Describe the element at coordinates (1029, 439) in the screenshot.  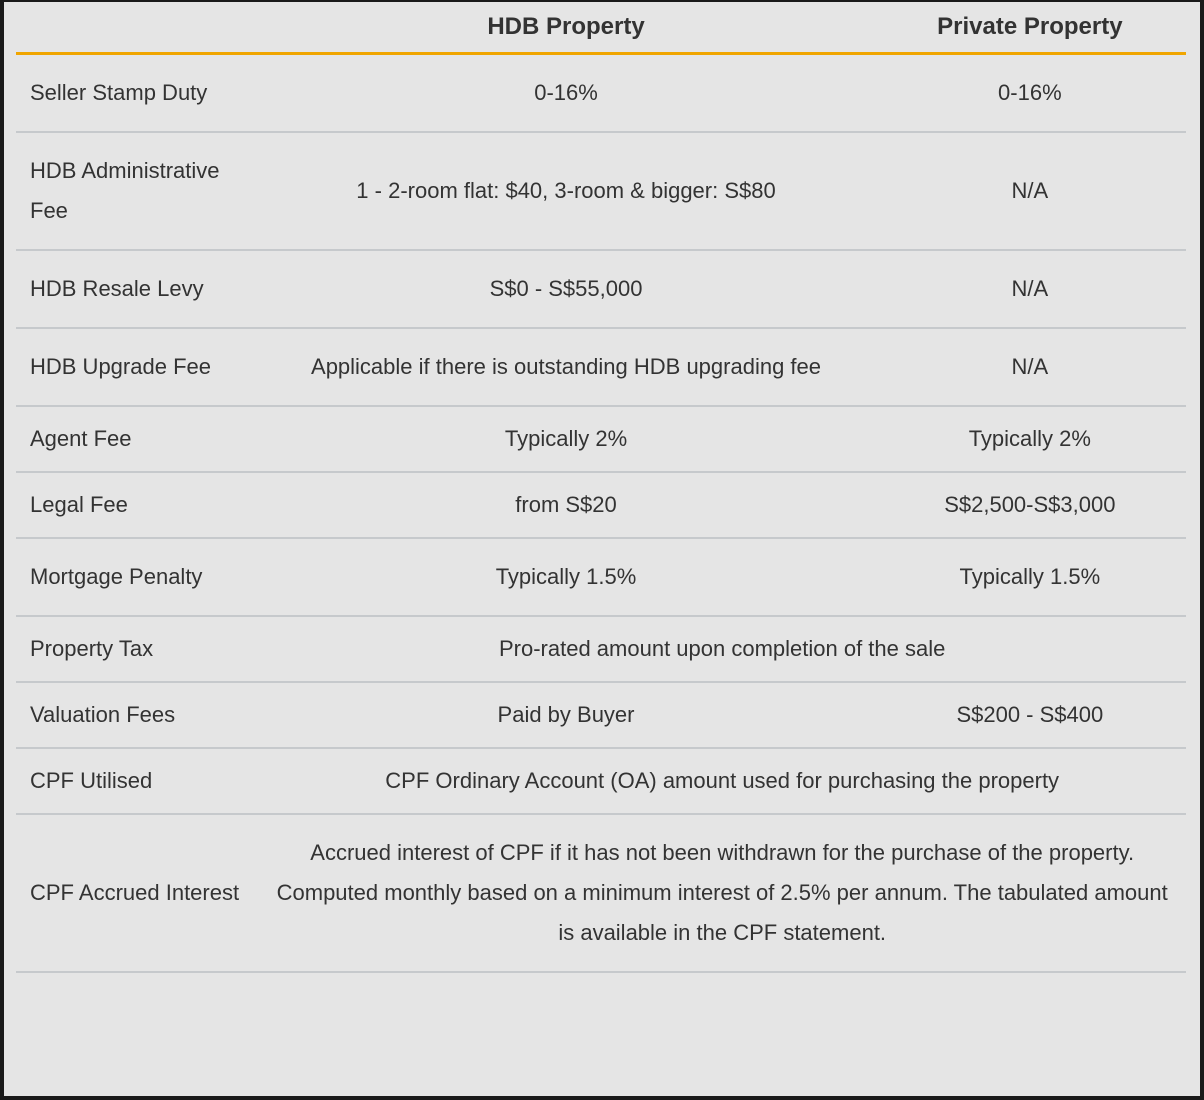
I see `private-value: Typically 2%` at that location.